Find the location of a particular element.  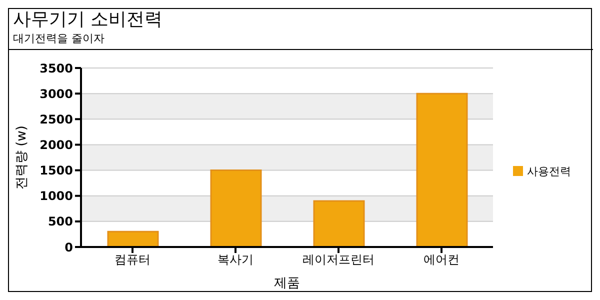

y-tick-label: 0 is located at coordinates (68, 247).